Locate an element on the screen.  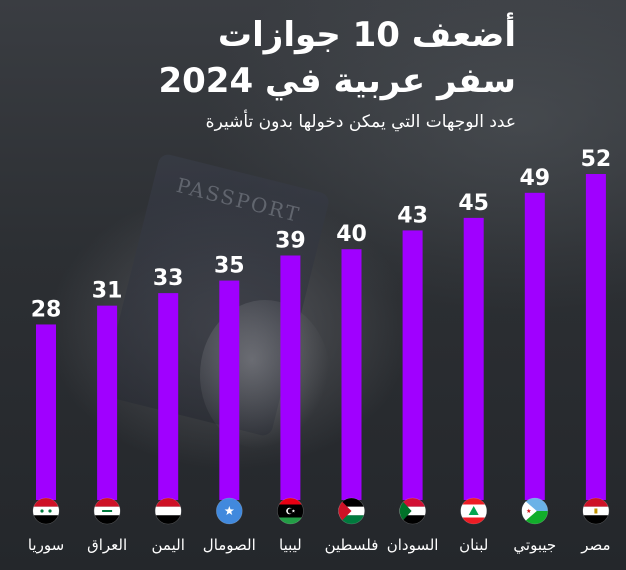
chart-title: أضعف 10 جوازات سفر عربية في 2024 is located at coordinates (258, 58).